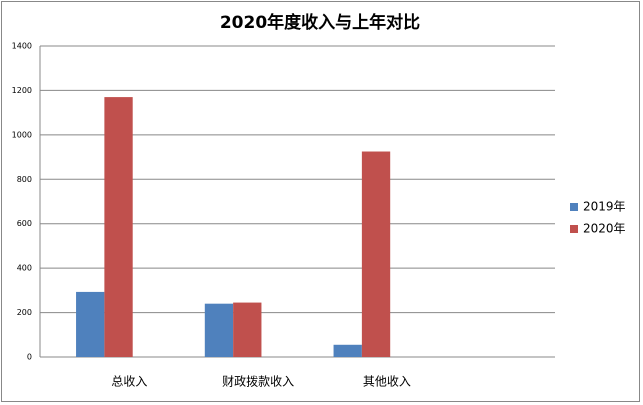 This screenshot has height=405, width=643. What do you see at coordinates (604, 207) in the screenshot?
I see `legend-label: 2019年` at bounding box center [604, 207].